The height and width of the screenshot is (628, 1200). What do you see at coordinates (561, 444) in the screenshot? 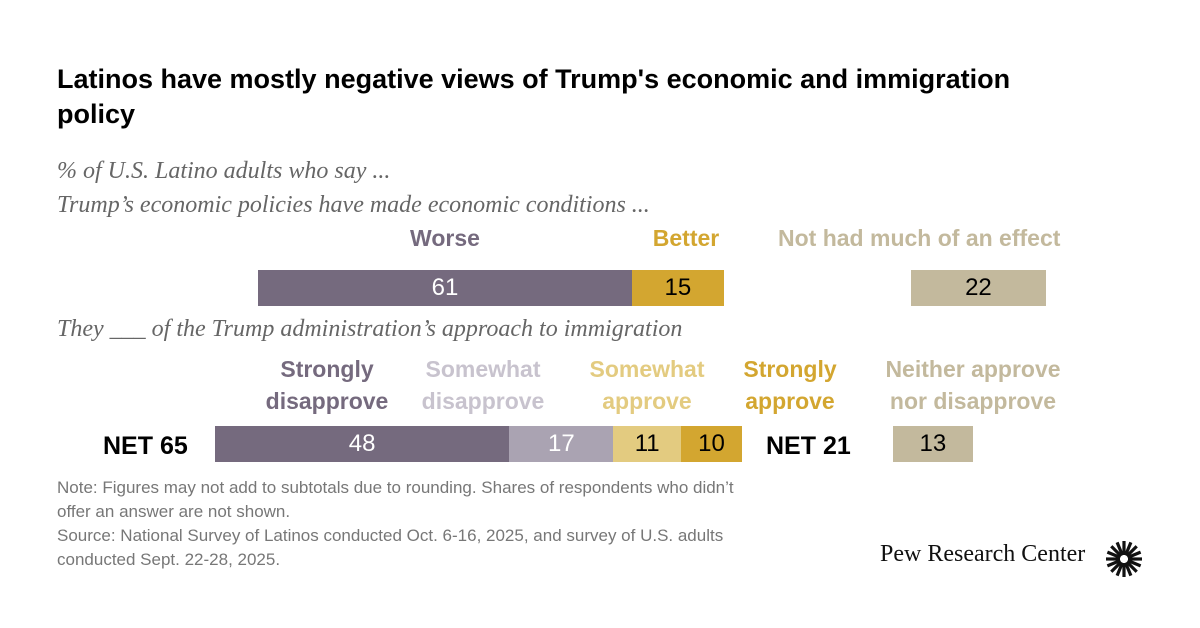
I see `bar-somewhat-disapprove: 17` at bounding box center [561, 444].